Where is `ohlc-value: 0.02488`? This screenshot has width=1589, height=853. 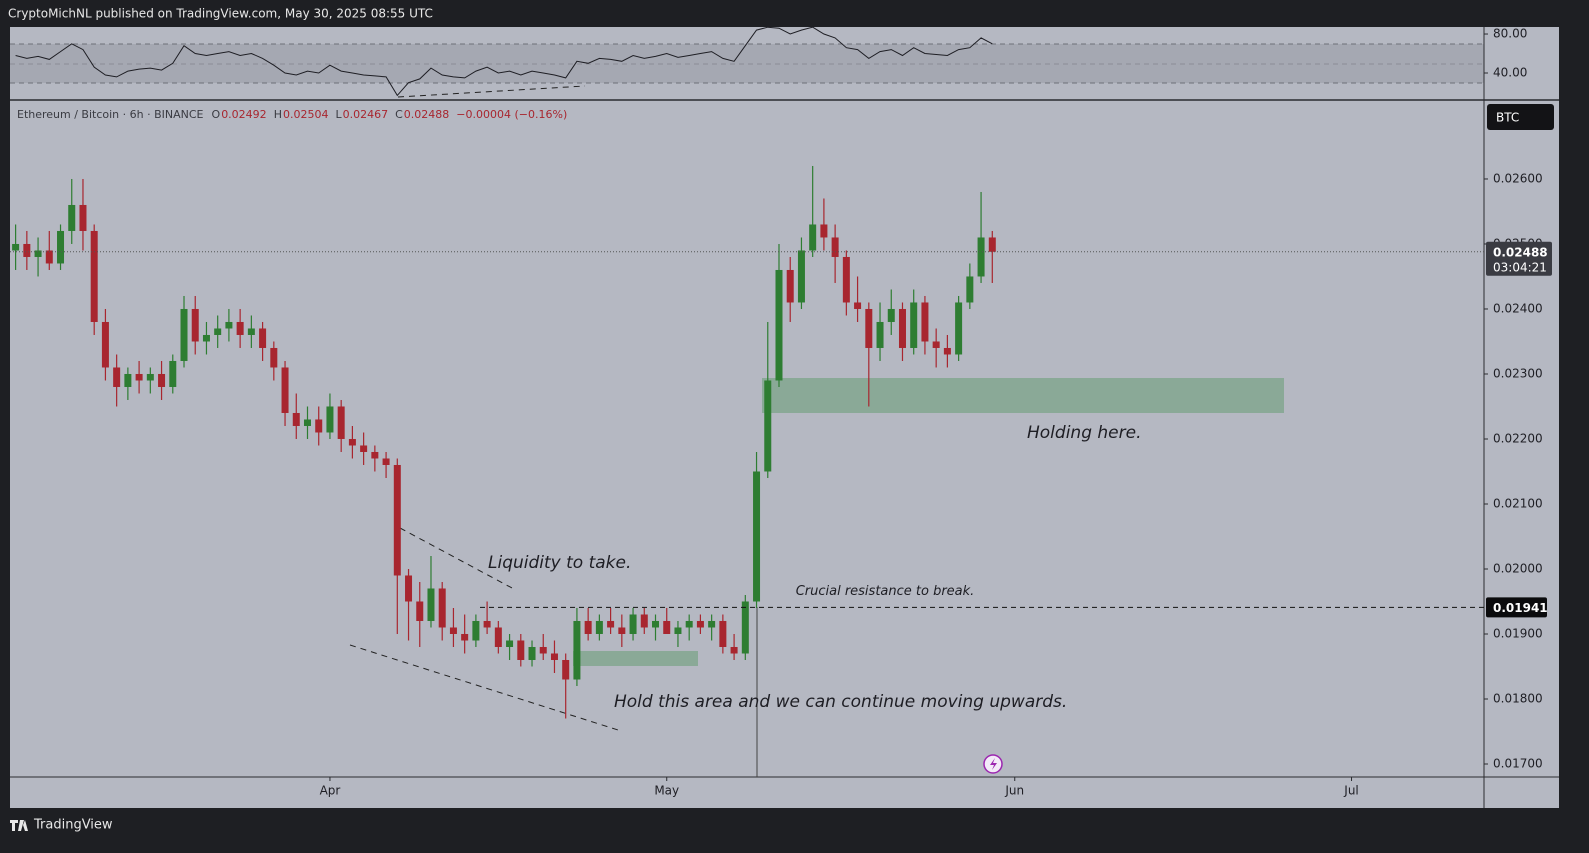
ohlc-value: 0.02488 is located at coordinates (427, 114).